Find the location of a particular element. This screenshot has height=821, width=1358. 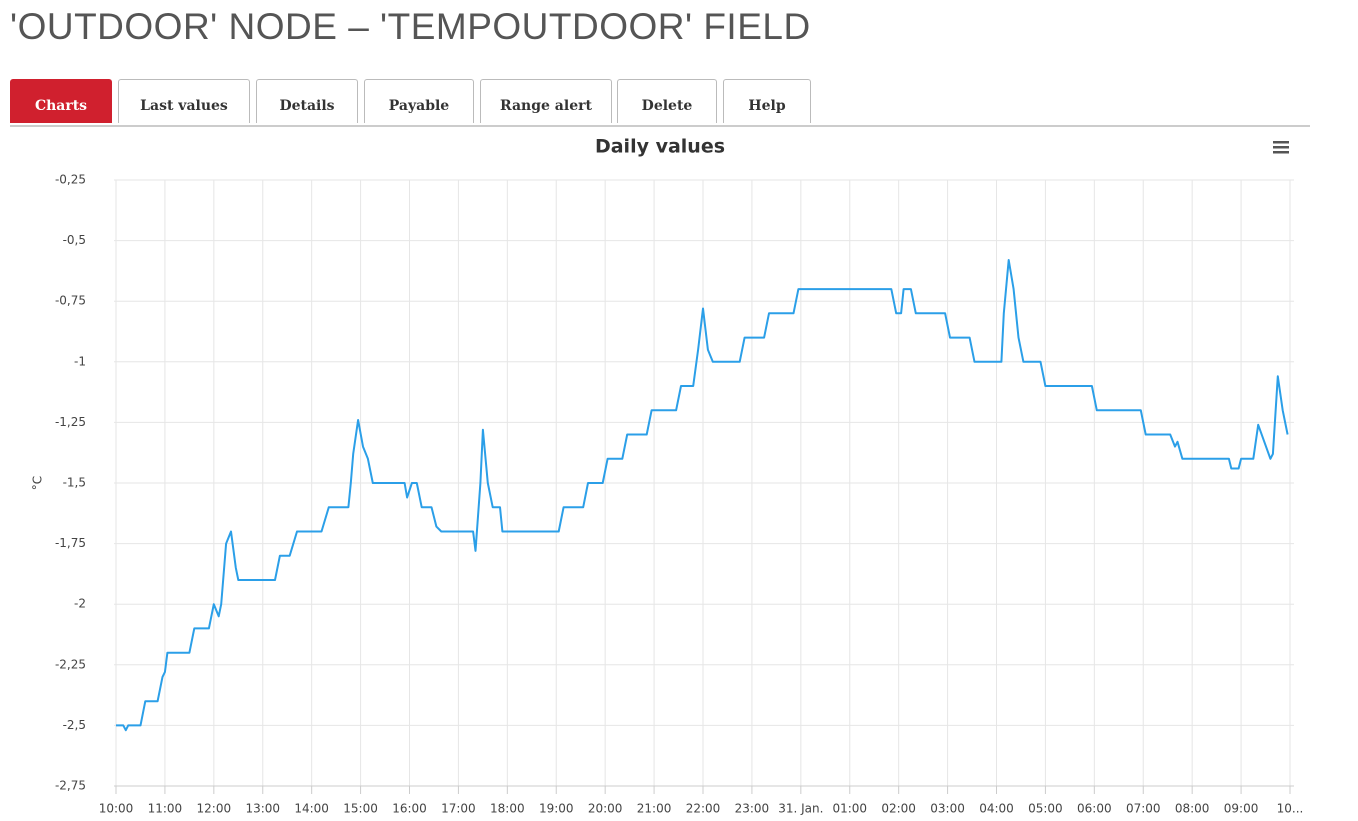

x-tick-label: 13:00 is located at coordinates (262, 809).